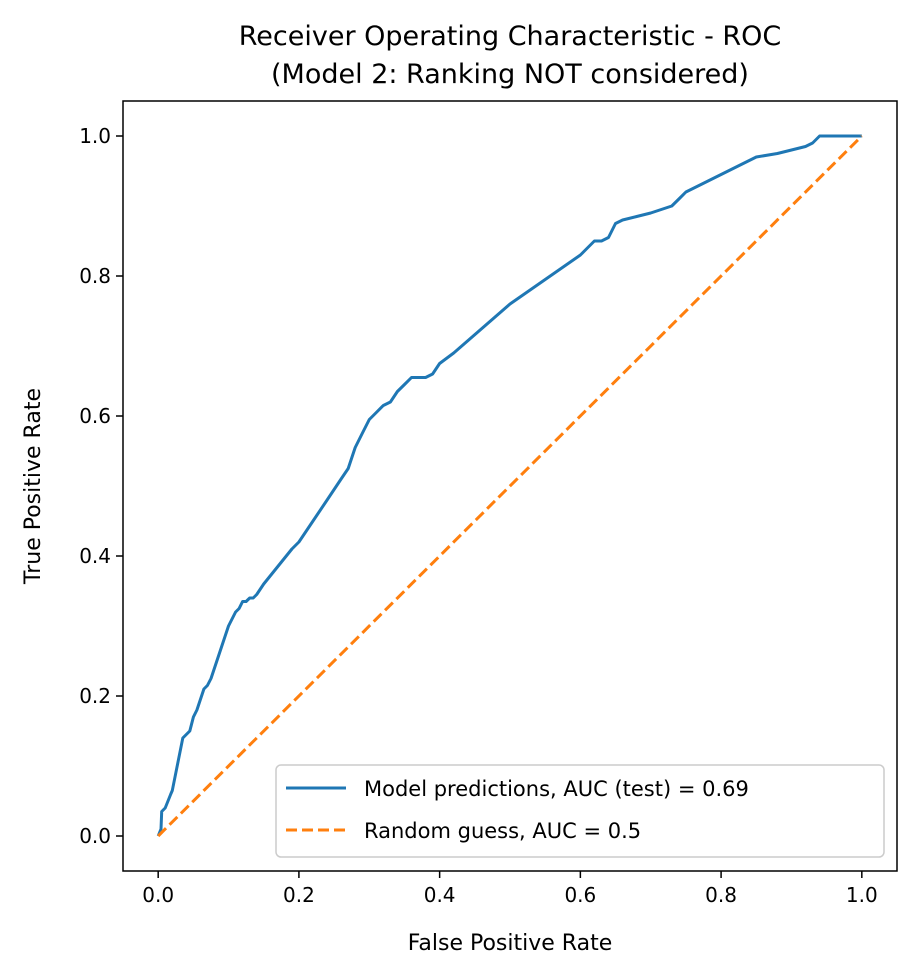  What do you see at coordinates (502, 831) in the screenshot?
I see `legend-label-random: Random guess, AUC = 0.5` at bounding box center [502, 831].